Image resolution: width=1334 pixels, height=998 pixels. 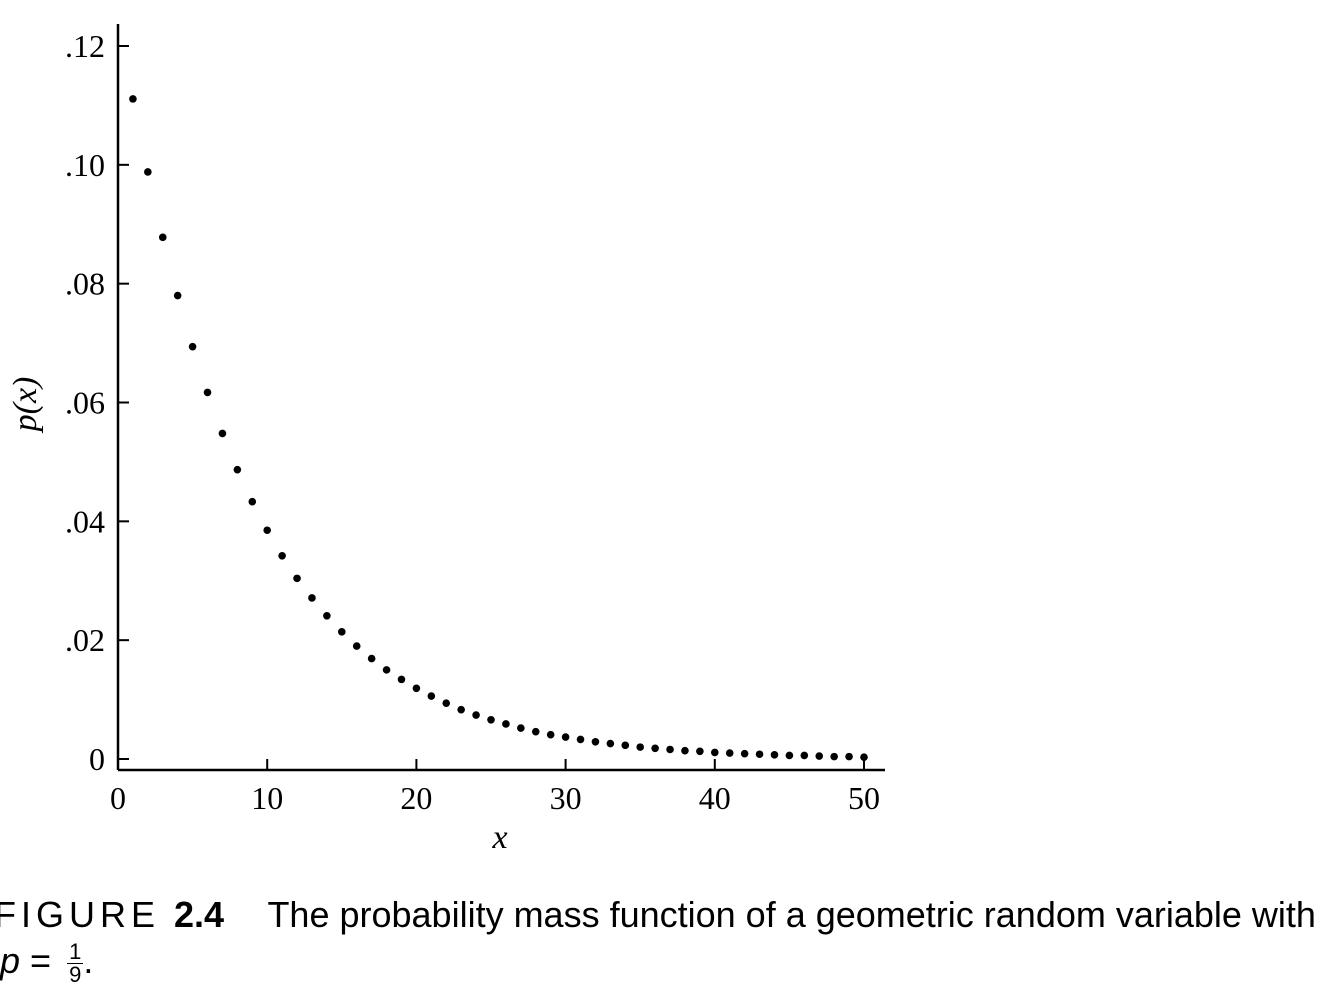 I want to click on caption-figure-number: 2.4, so click(x=199, y=914).